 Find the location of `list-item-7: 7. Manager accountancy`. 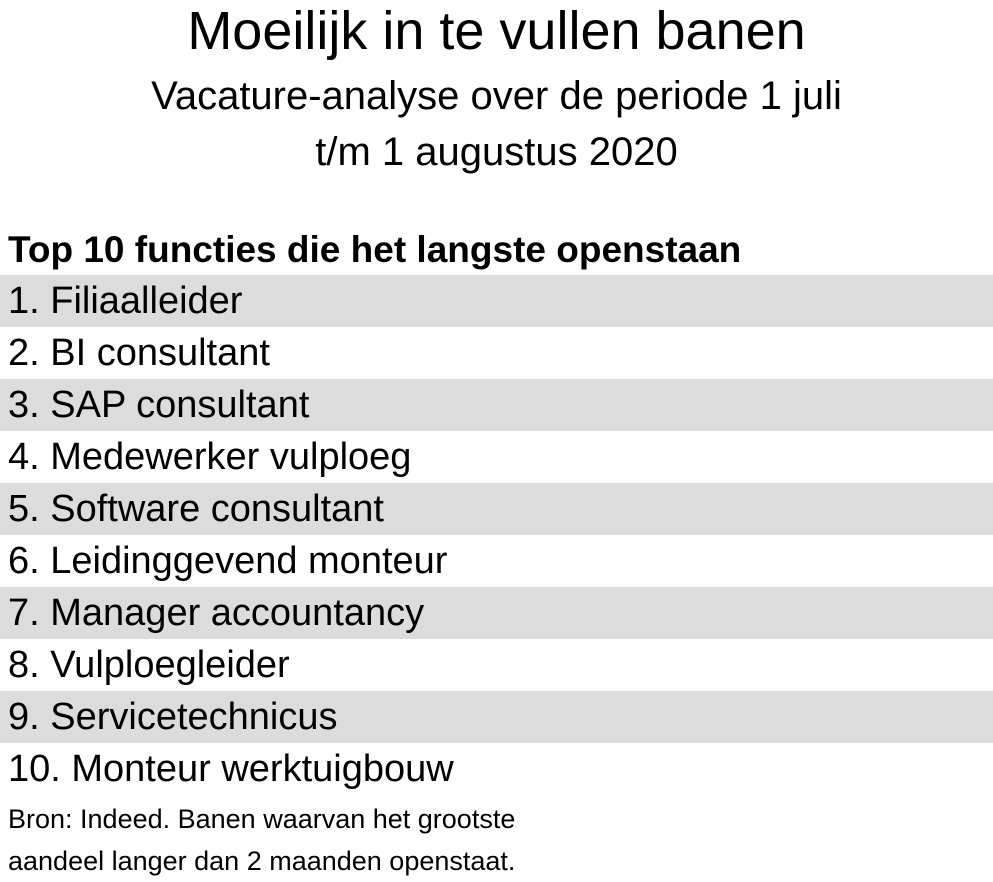

list-item-7: 7. Manager accountancy is located at coordinates (496, 613).